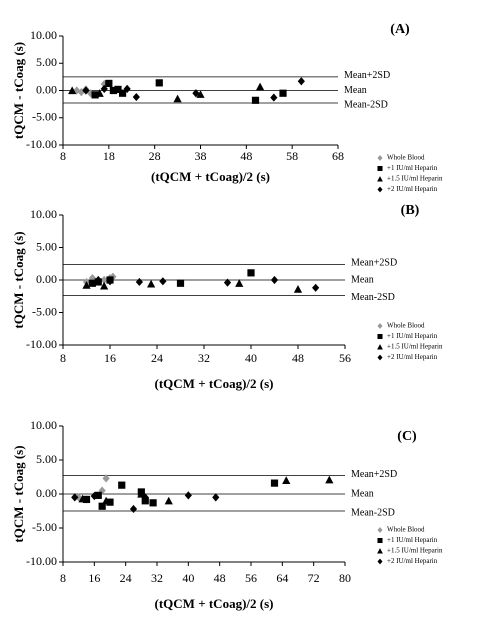 Image resolution: width=482 pixels, height=631 pixels. What do you see at coordinates (201, 156) in the screenshot?
I see `x-tick-label: 38` at bounding box center [201, 156].